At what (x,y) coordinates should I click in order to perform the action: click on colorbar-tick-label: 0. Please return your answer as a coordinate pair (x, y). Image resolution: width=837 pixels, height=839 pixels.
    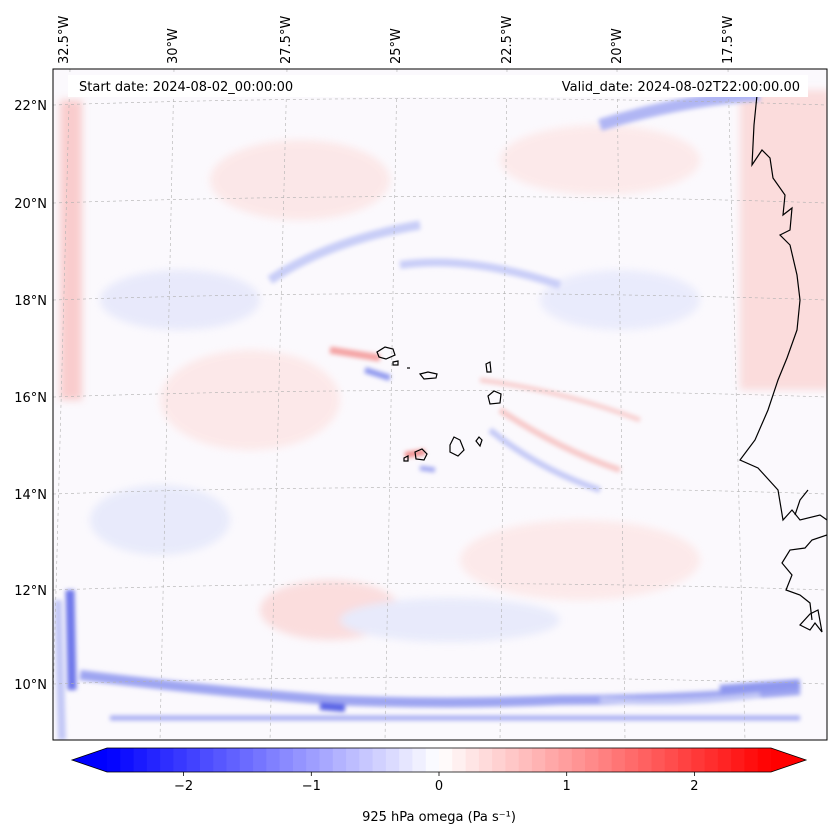
    Looking at the image, I should click on (439, 786).